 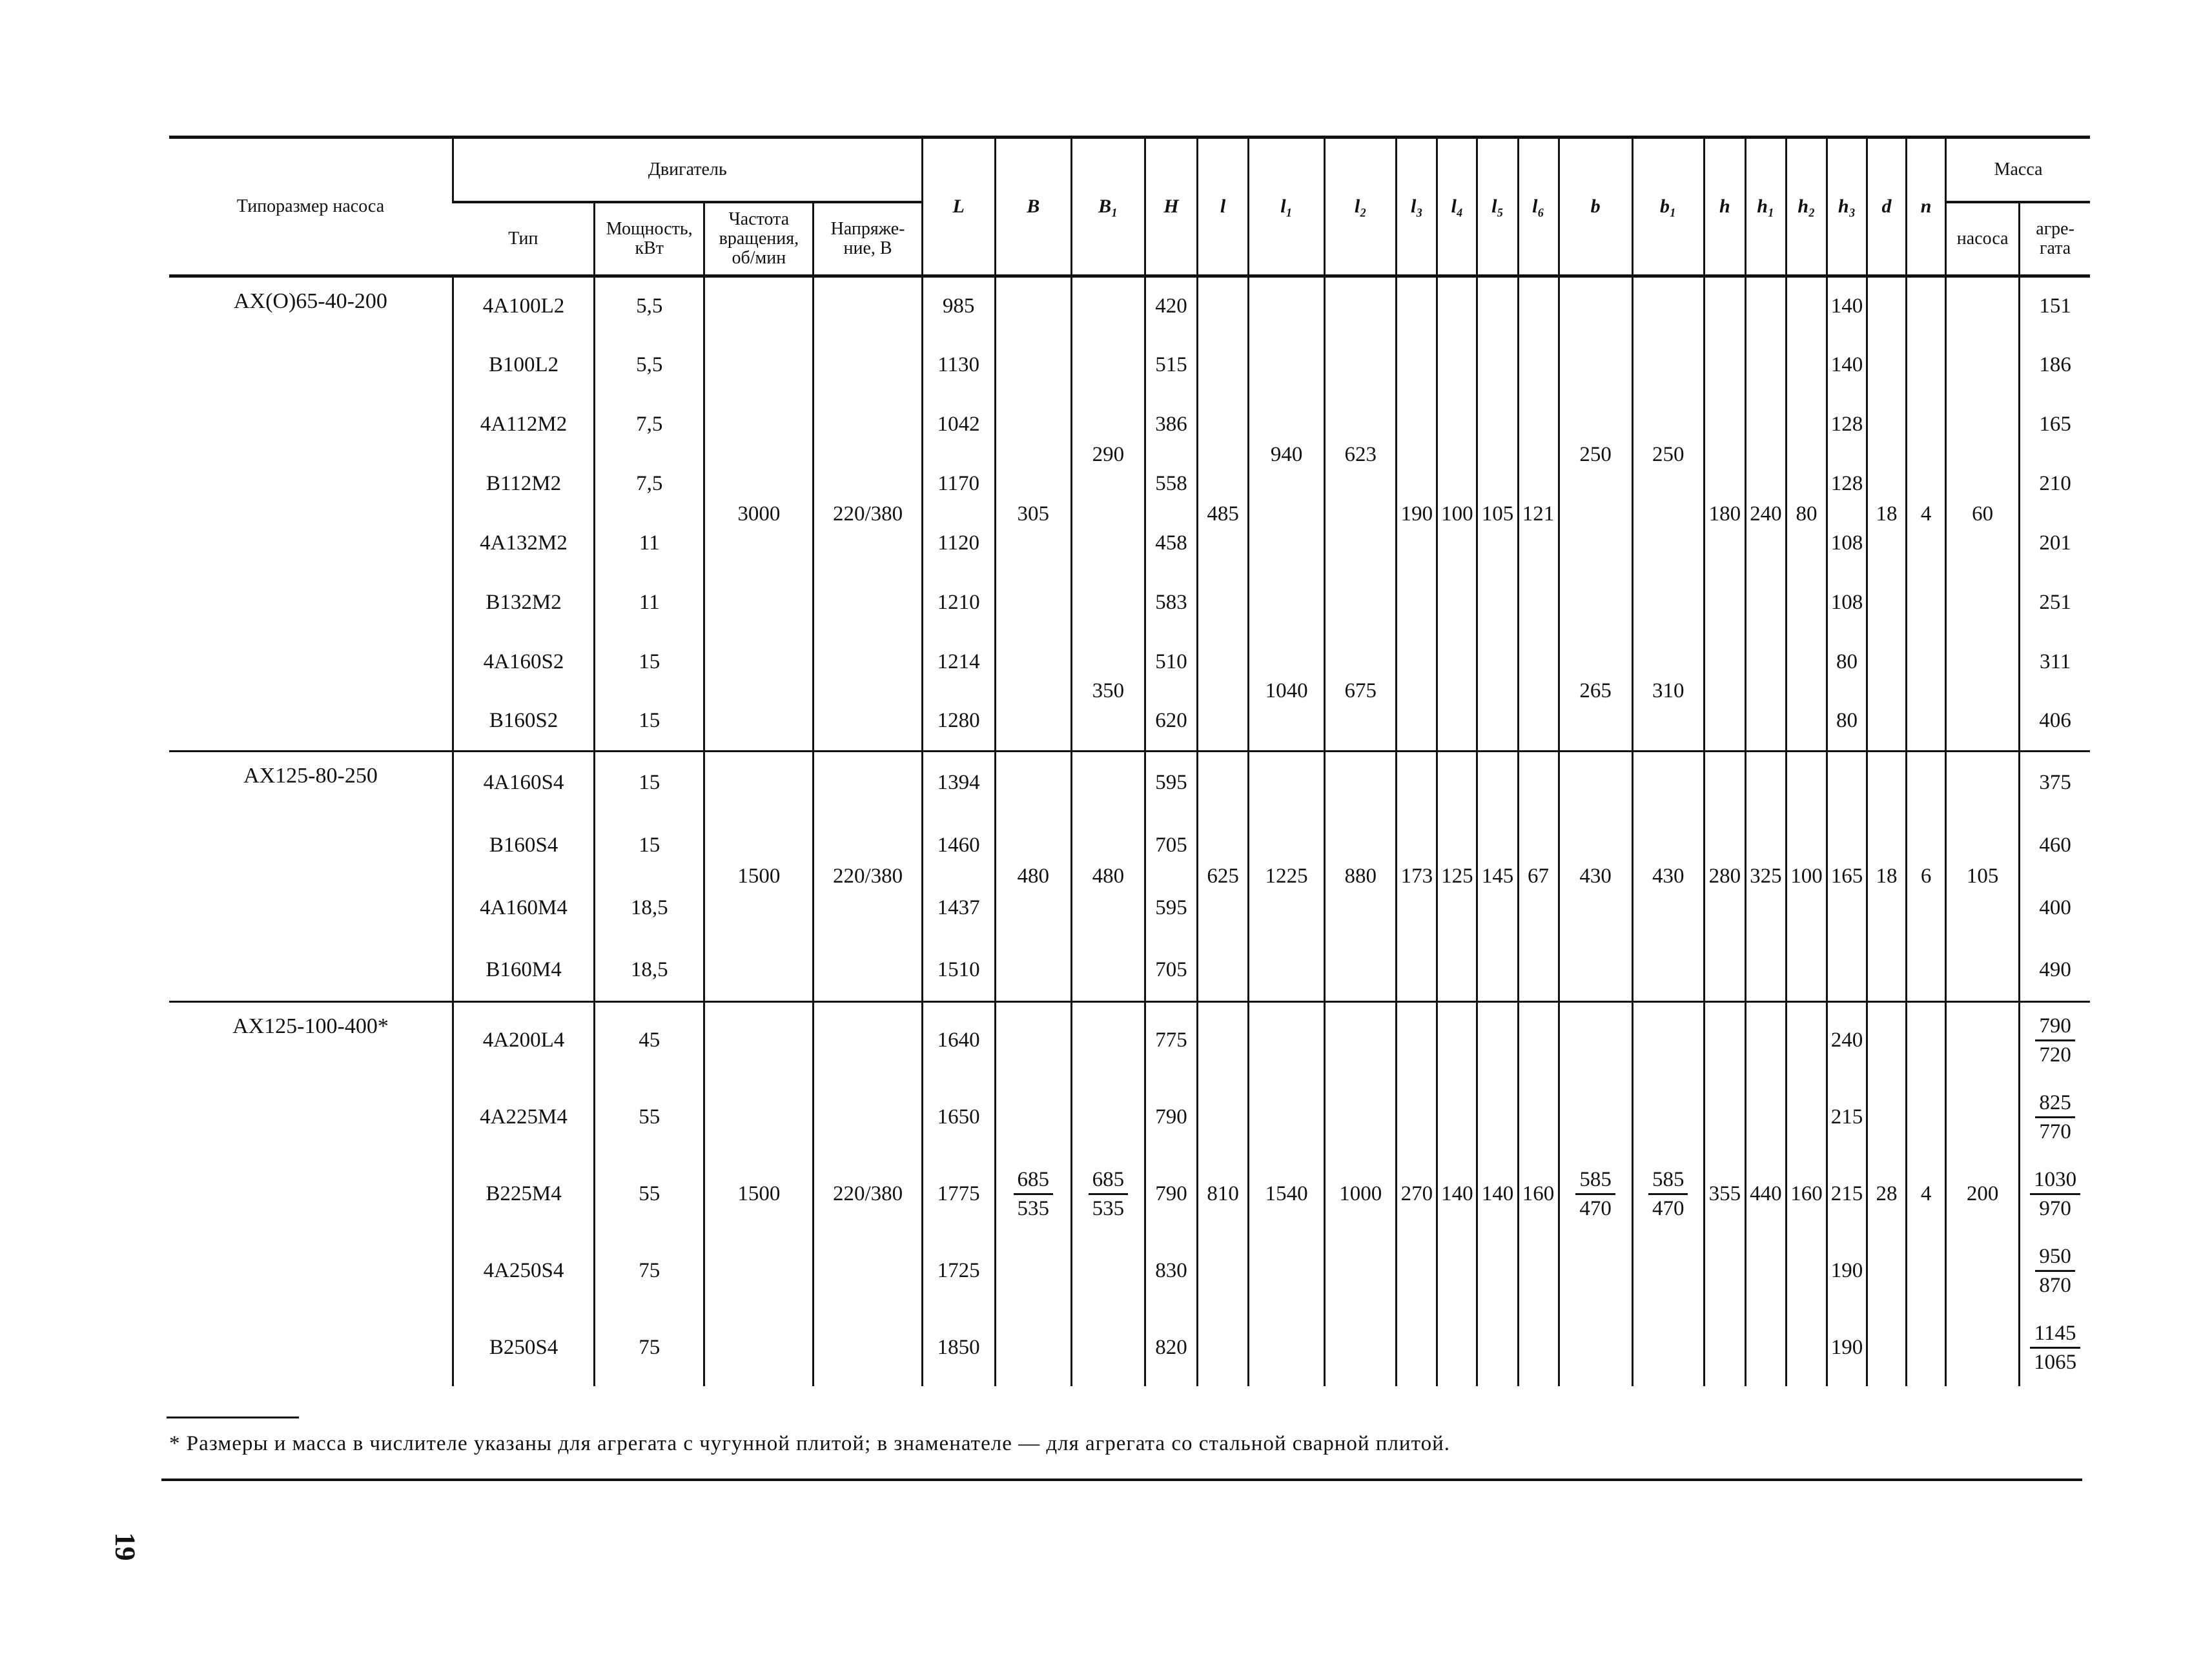 I want to click on cell-L: 1437, so click(x=958, y=907).